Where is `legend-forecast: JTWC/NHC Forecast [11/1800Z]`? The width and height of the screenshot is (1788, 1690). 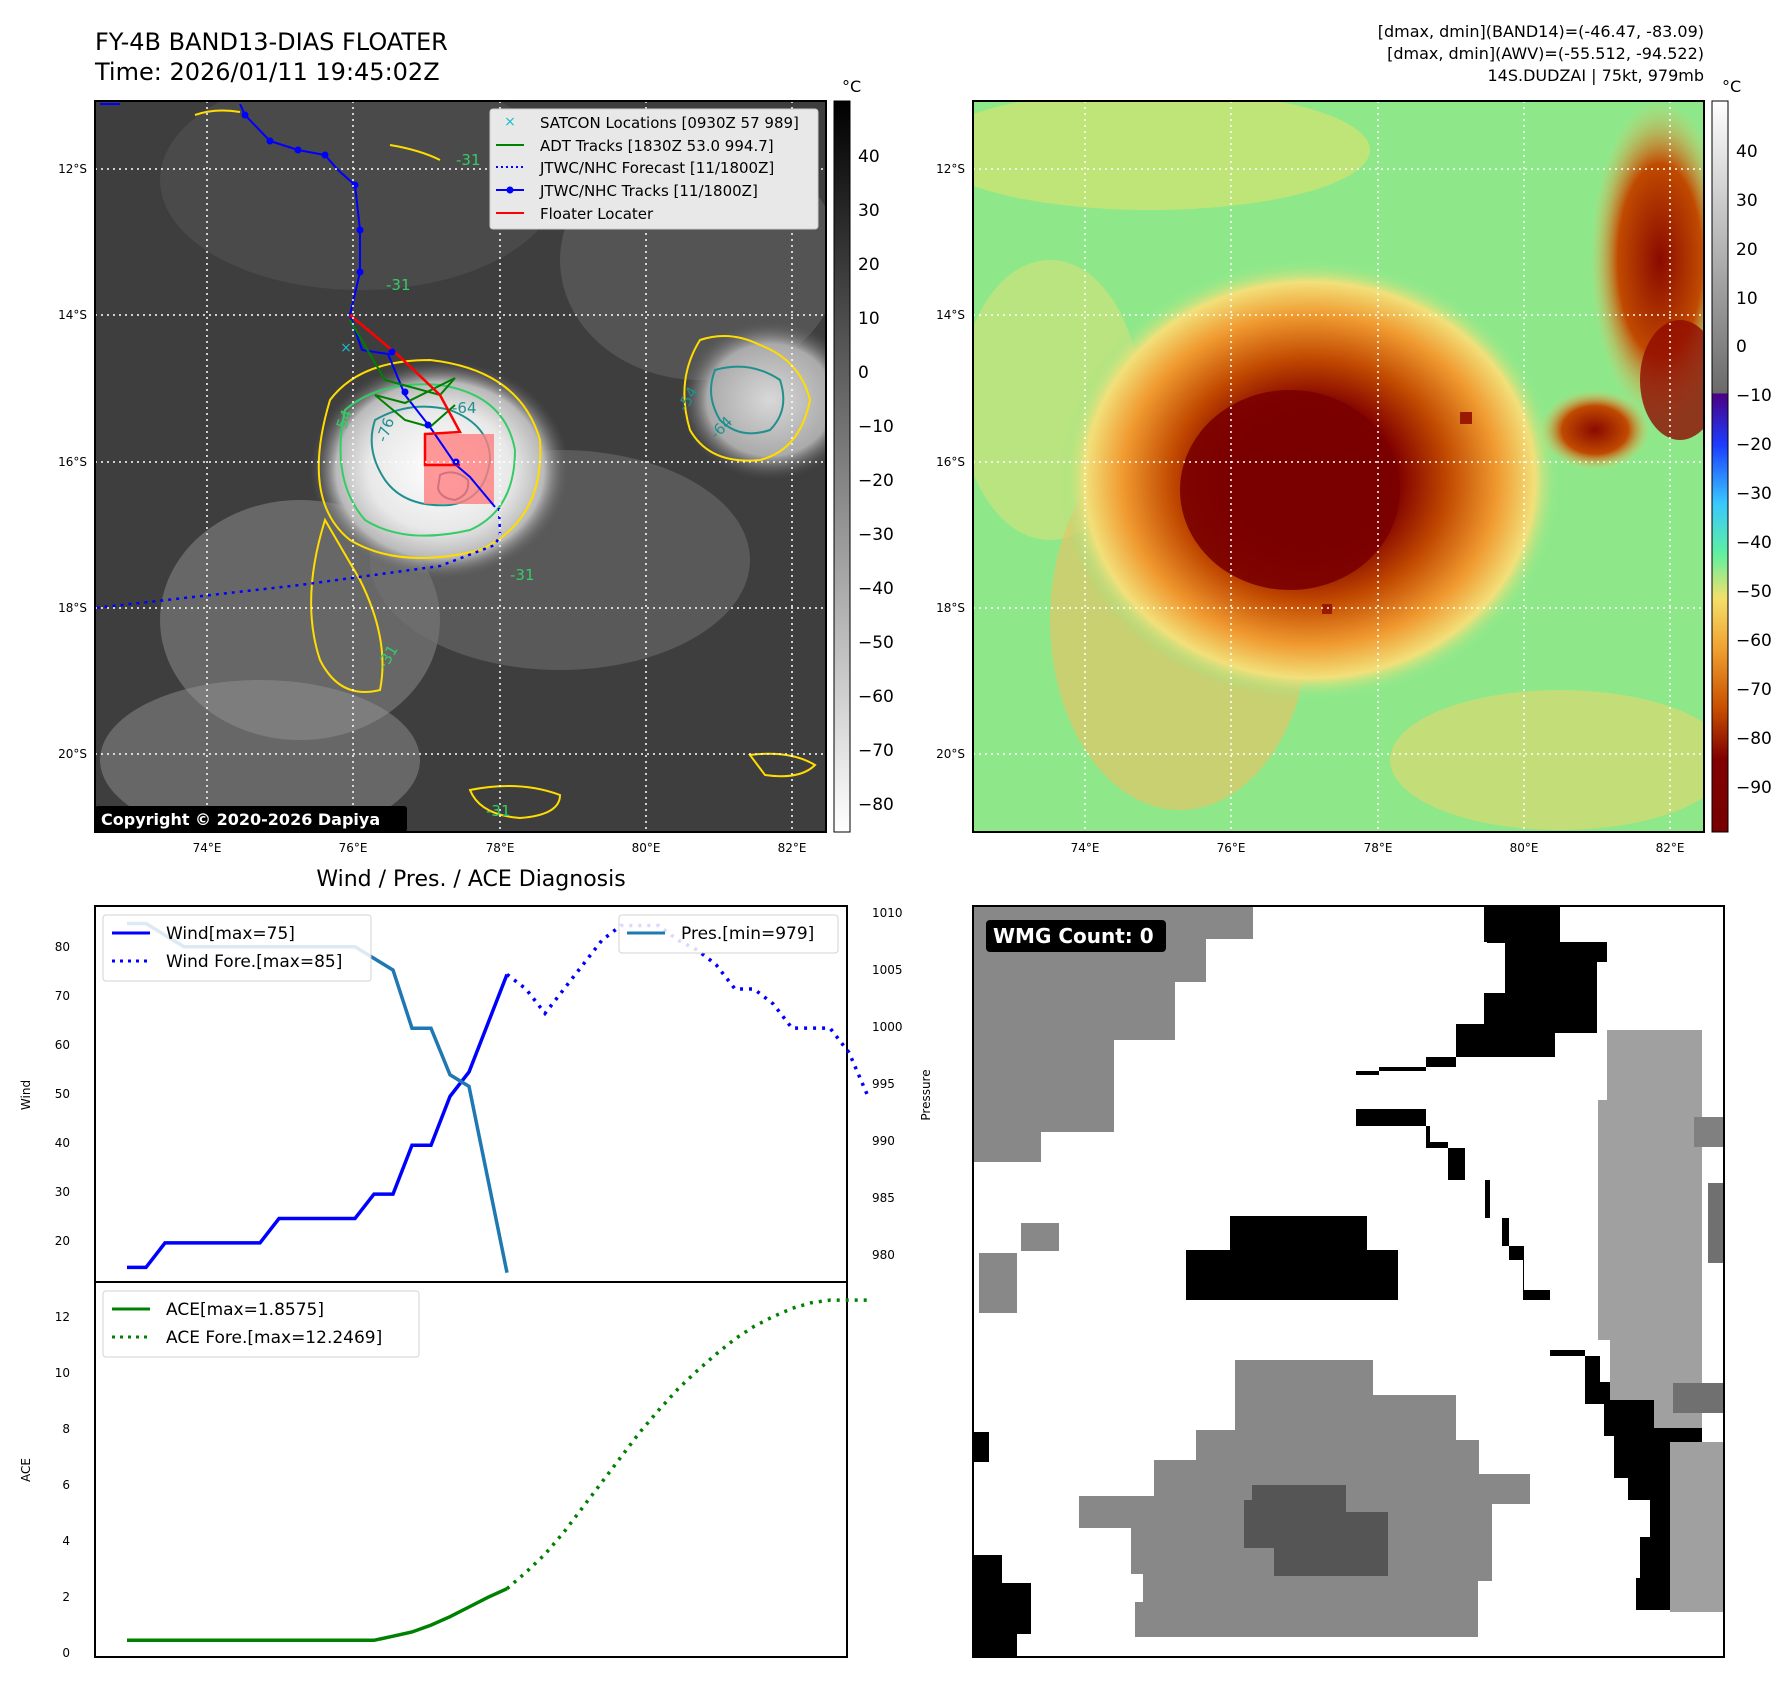 legend-forecast: JTWC/NHC Forecast [11/1800Z] is located at coordinates (656, 168).